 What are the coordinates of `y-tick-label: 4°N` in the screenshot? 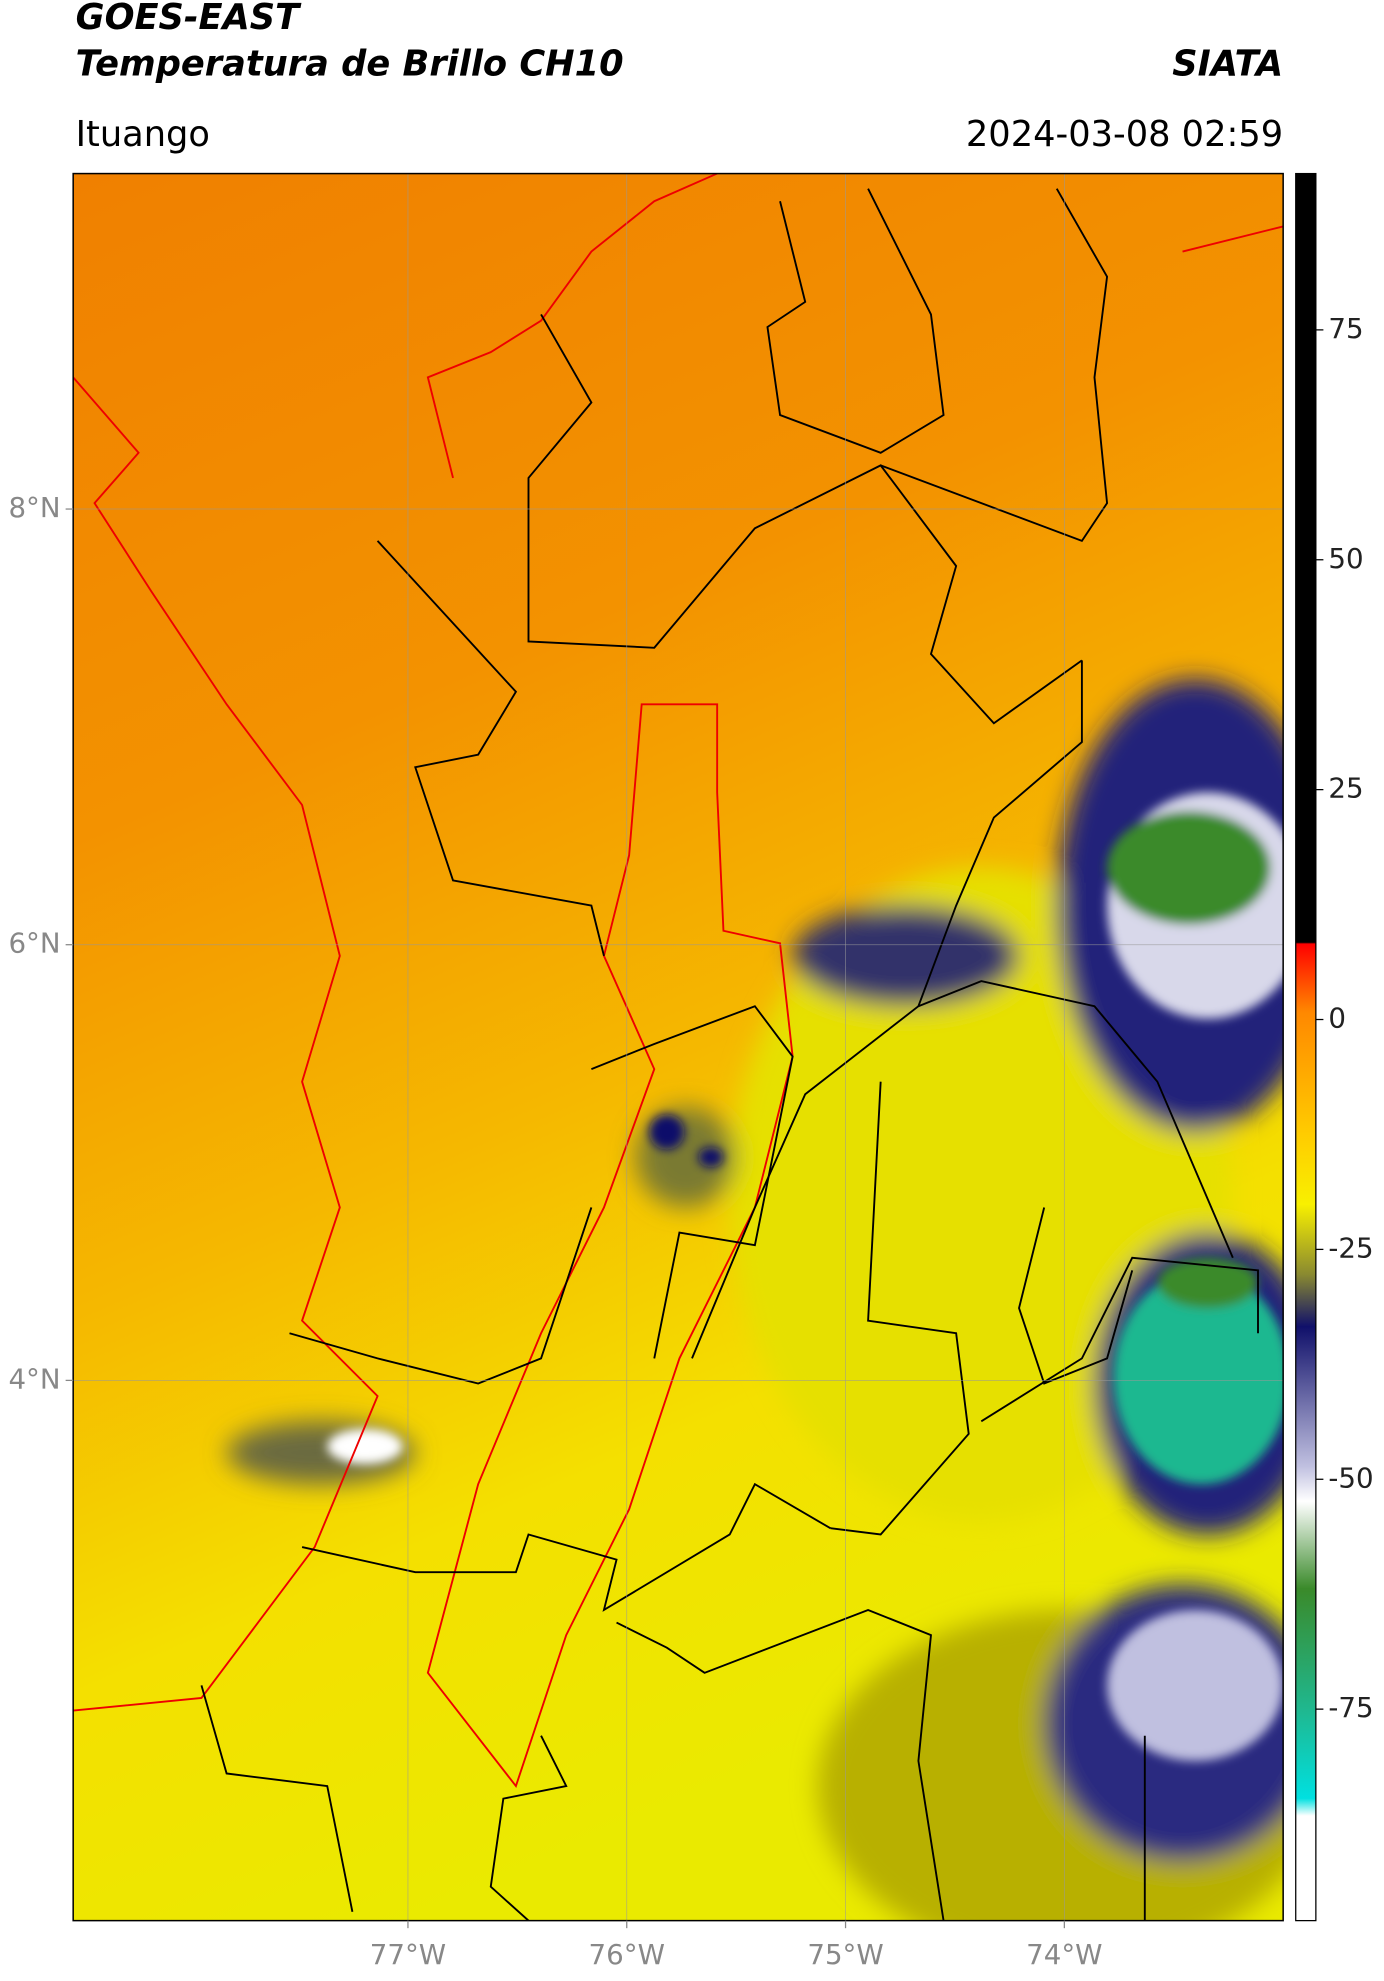 It's located at (34, 1378).